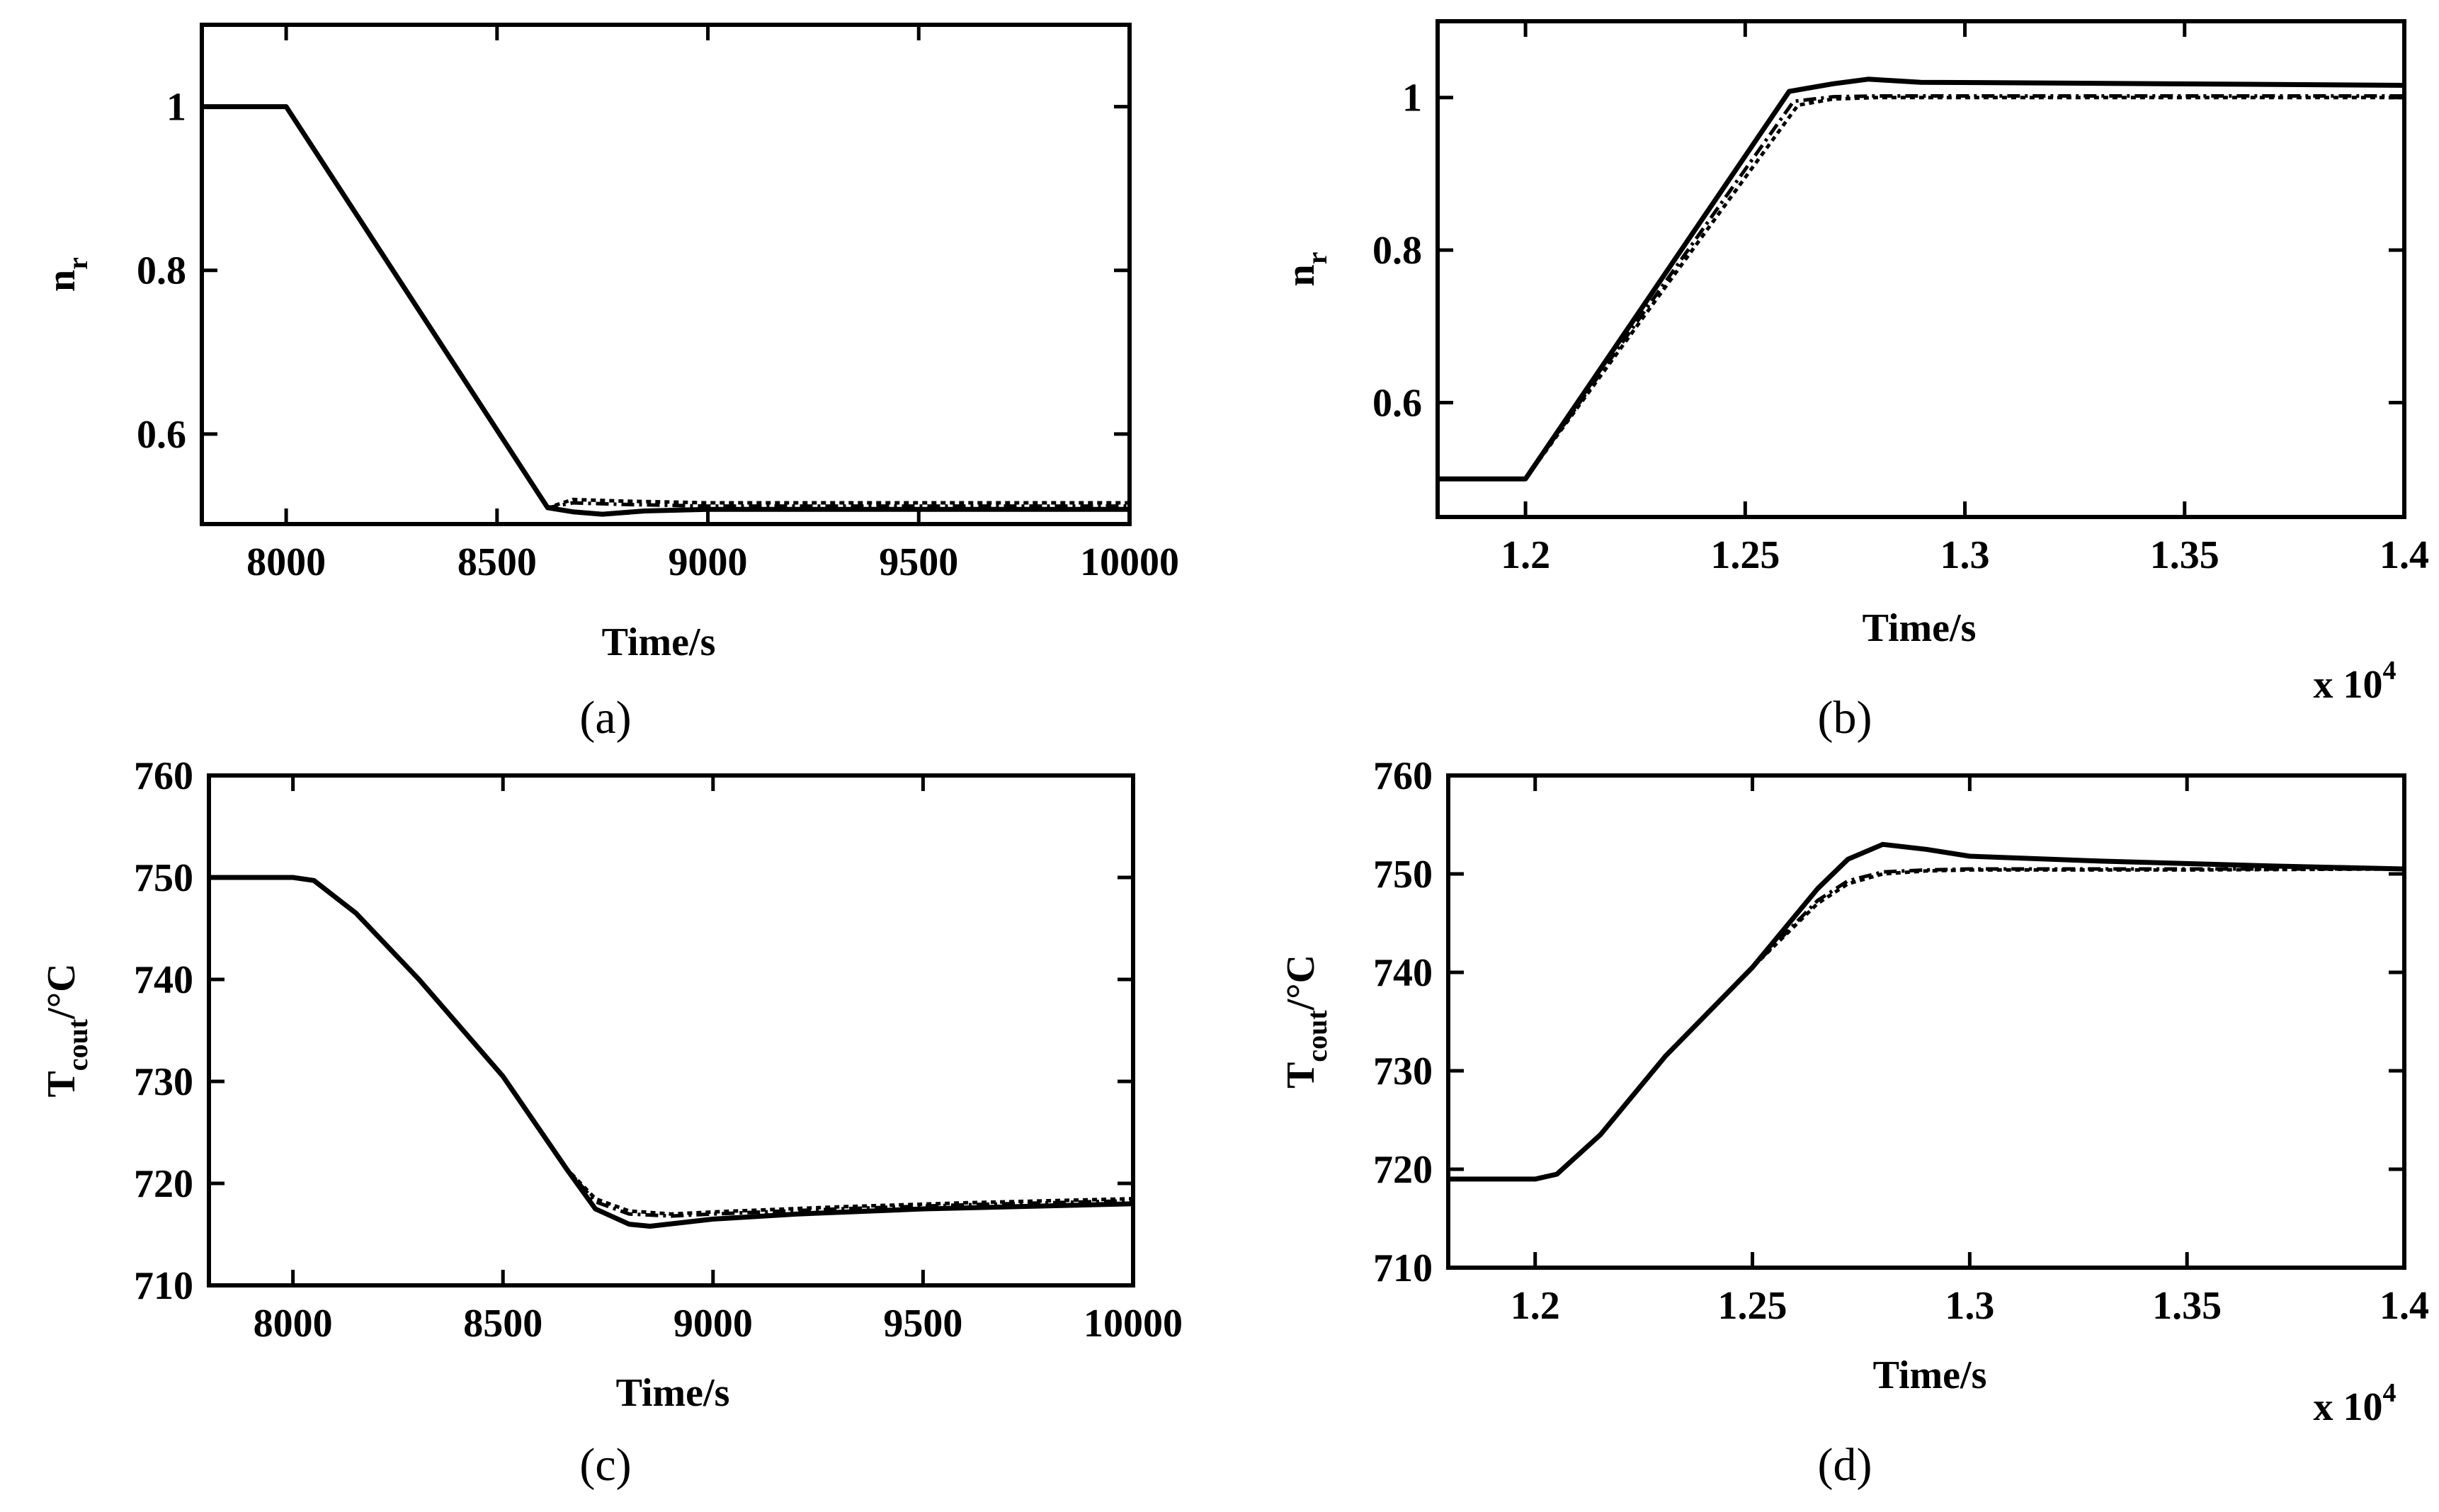 This screenshot has height=1512, width=2439. Describe the element at coordinates (1845, 1465) in the screenshot. I see `panel-caption: (d)` at that location.